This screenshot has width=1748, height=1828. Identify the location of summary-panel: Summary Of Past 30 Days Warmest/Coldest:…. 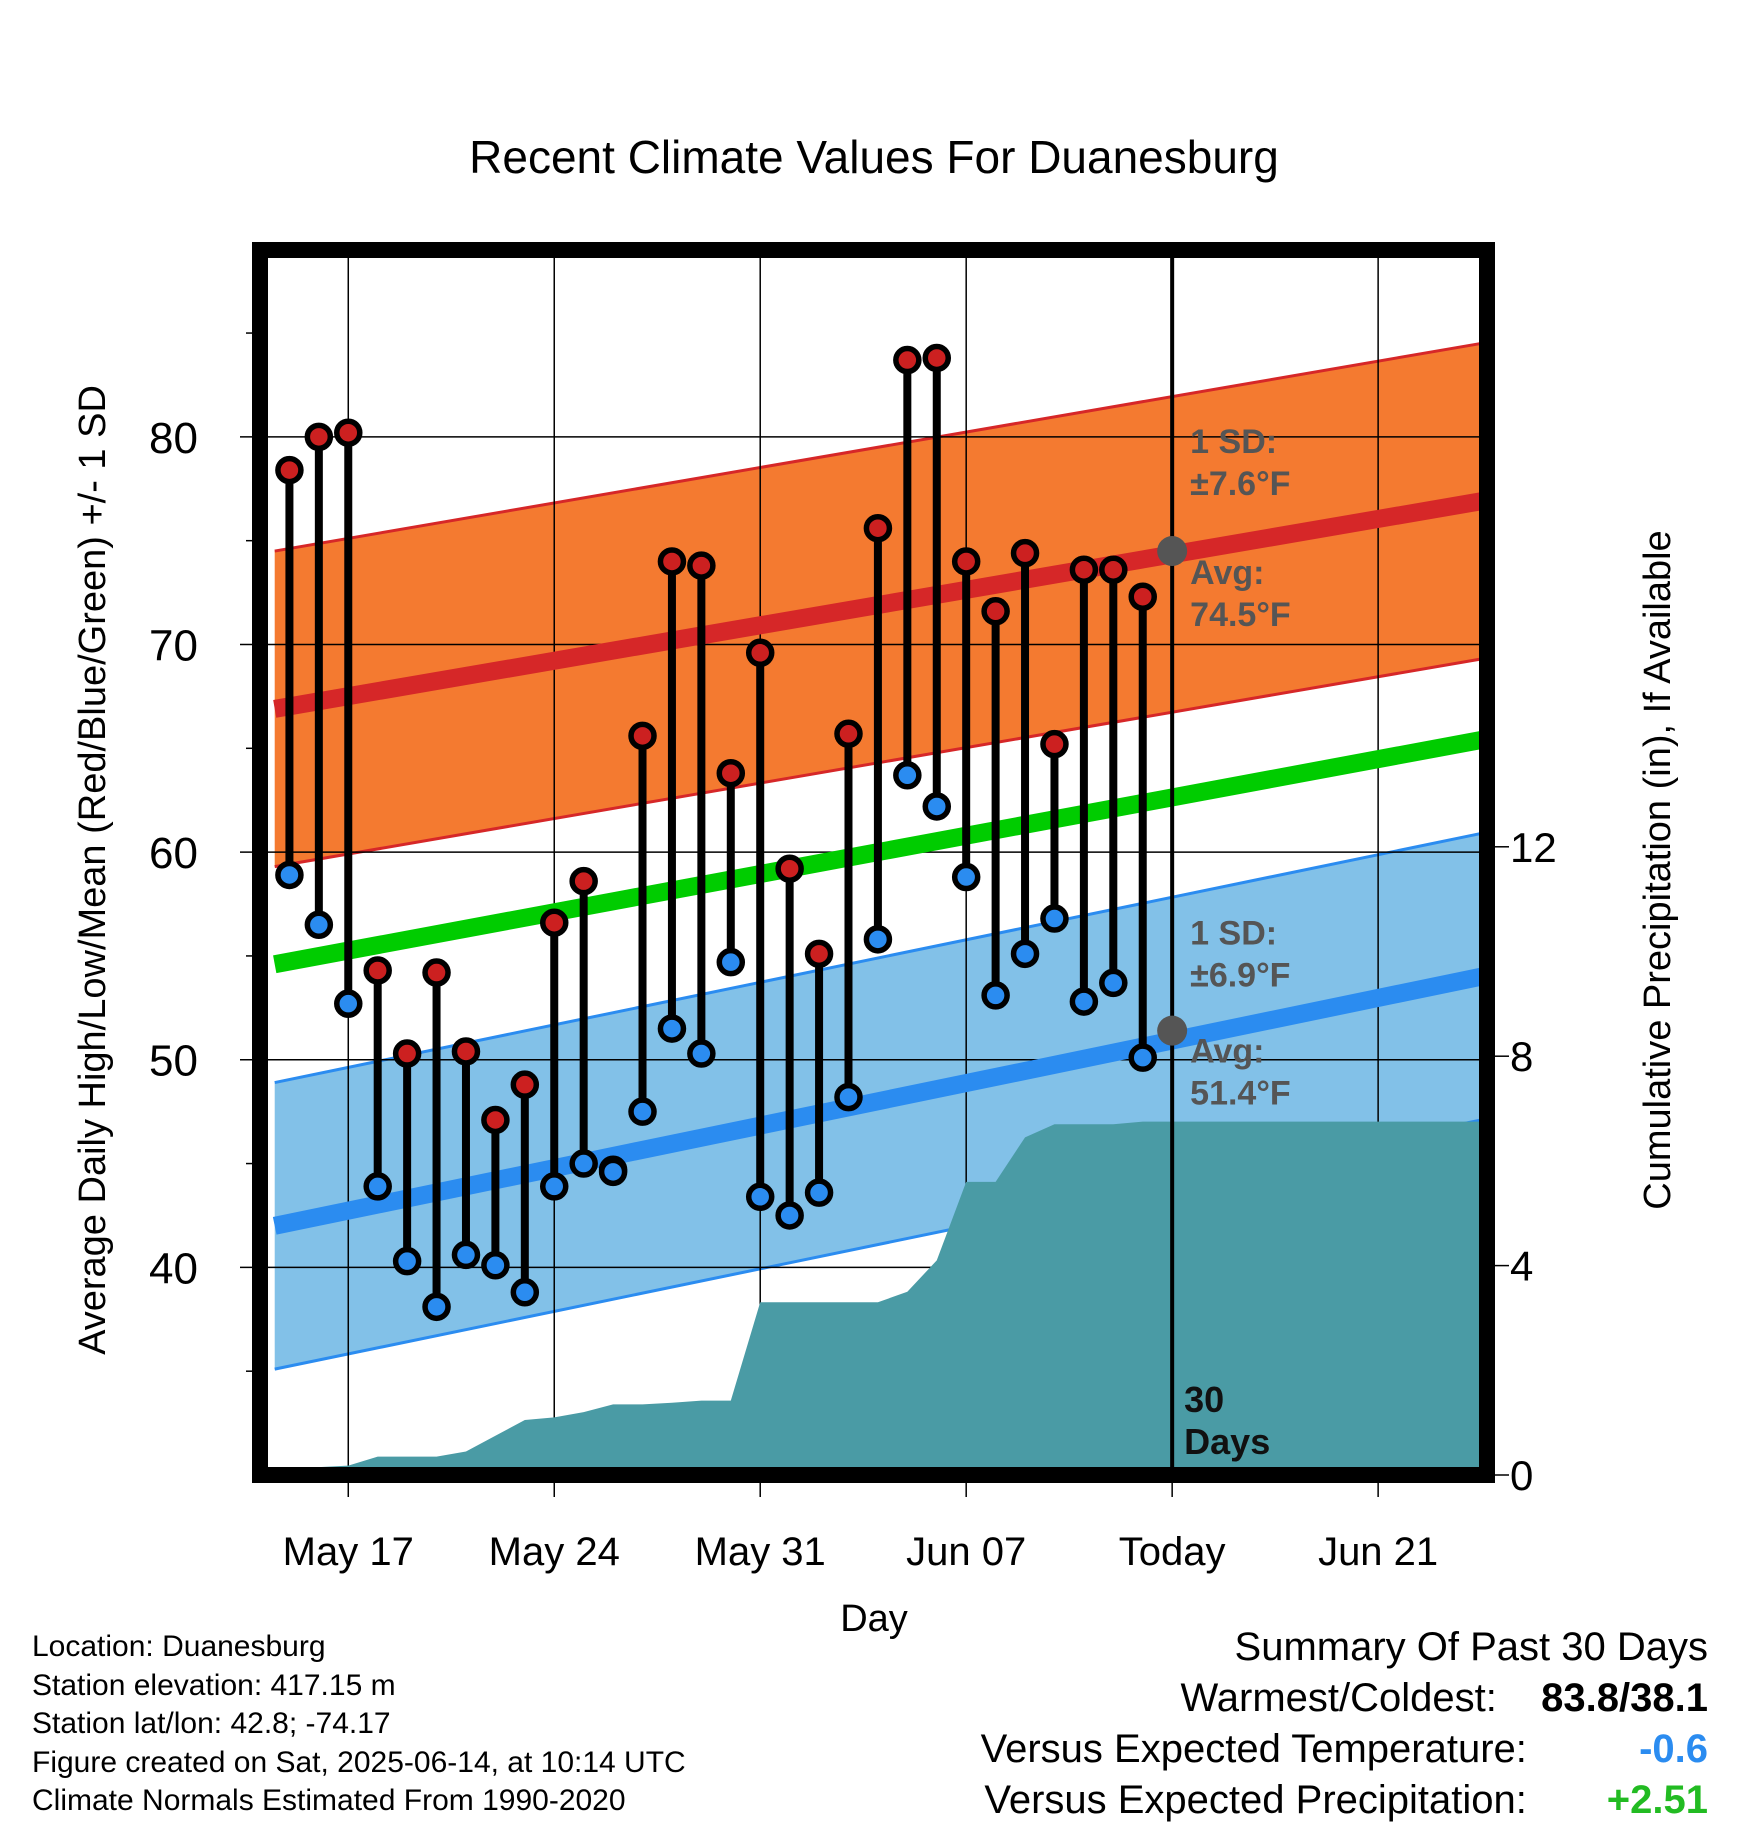
(1344, 1724).